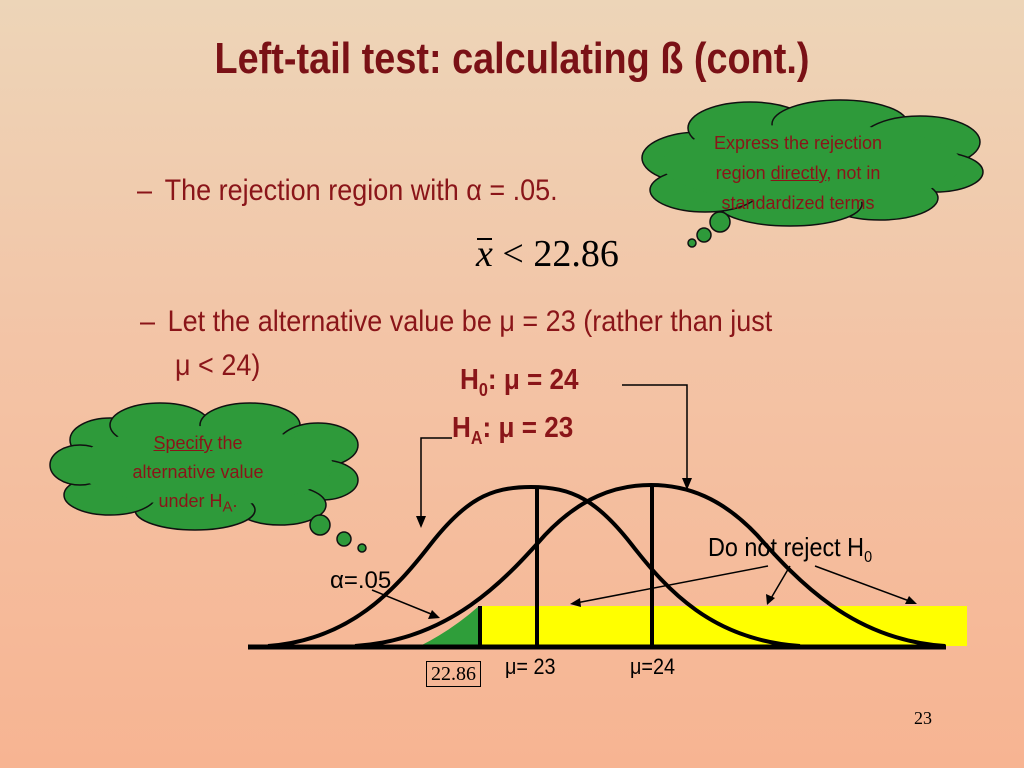  Describe the element at coordinates (421, 522) in the screenshot. I see `ha-pointer-head` at that location.